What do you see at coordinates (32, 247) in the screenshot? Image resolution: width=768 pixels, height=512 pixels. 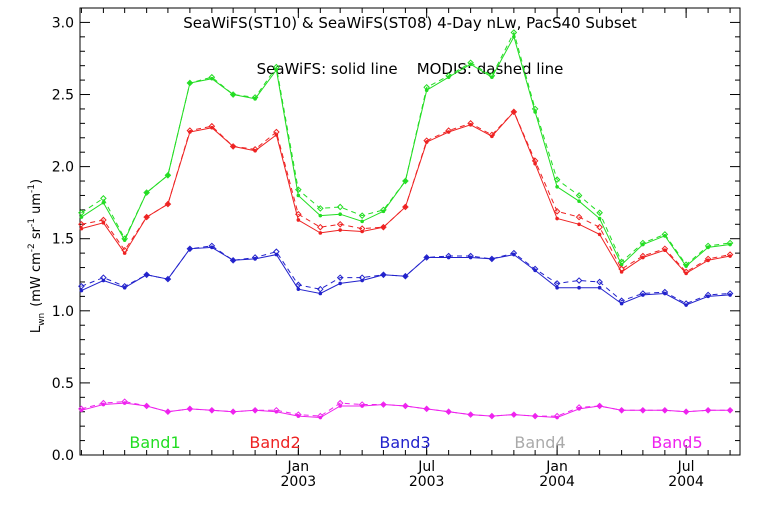 I see `ylabel-exp1: -2` at bounding box center [32, 247].